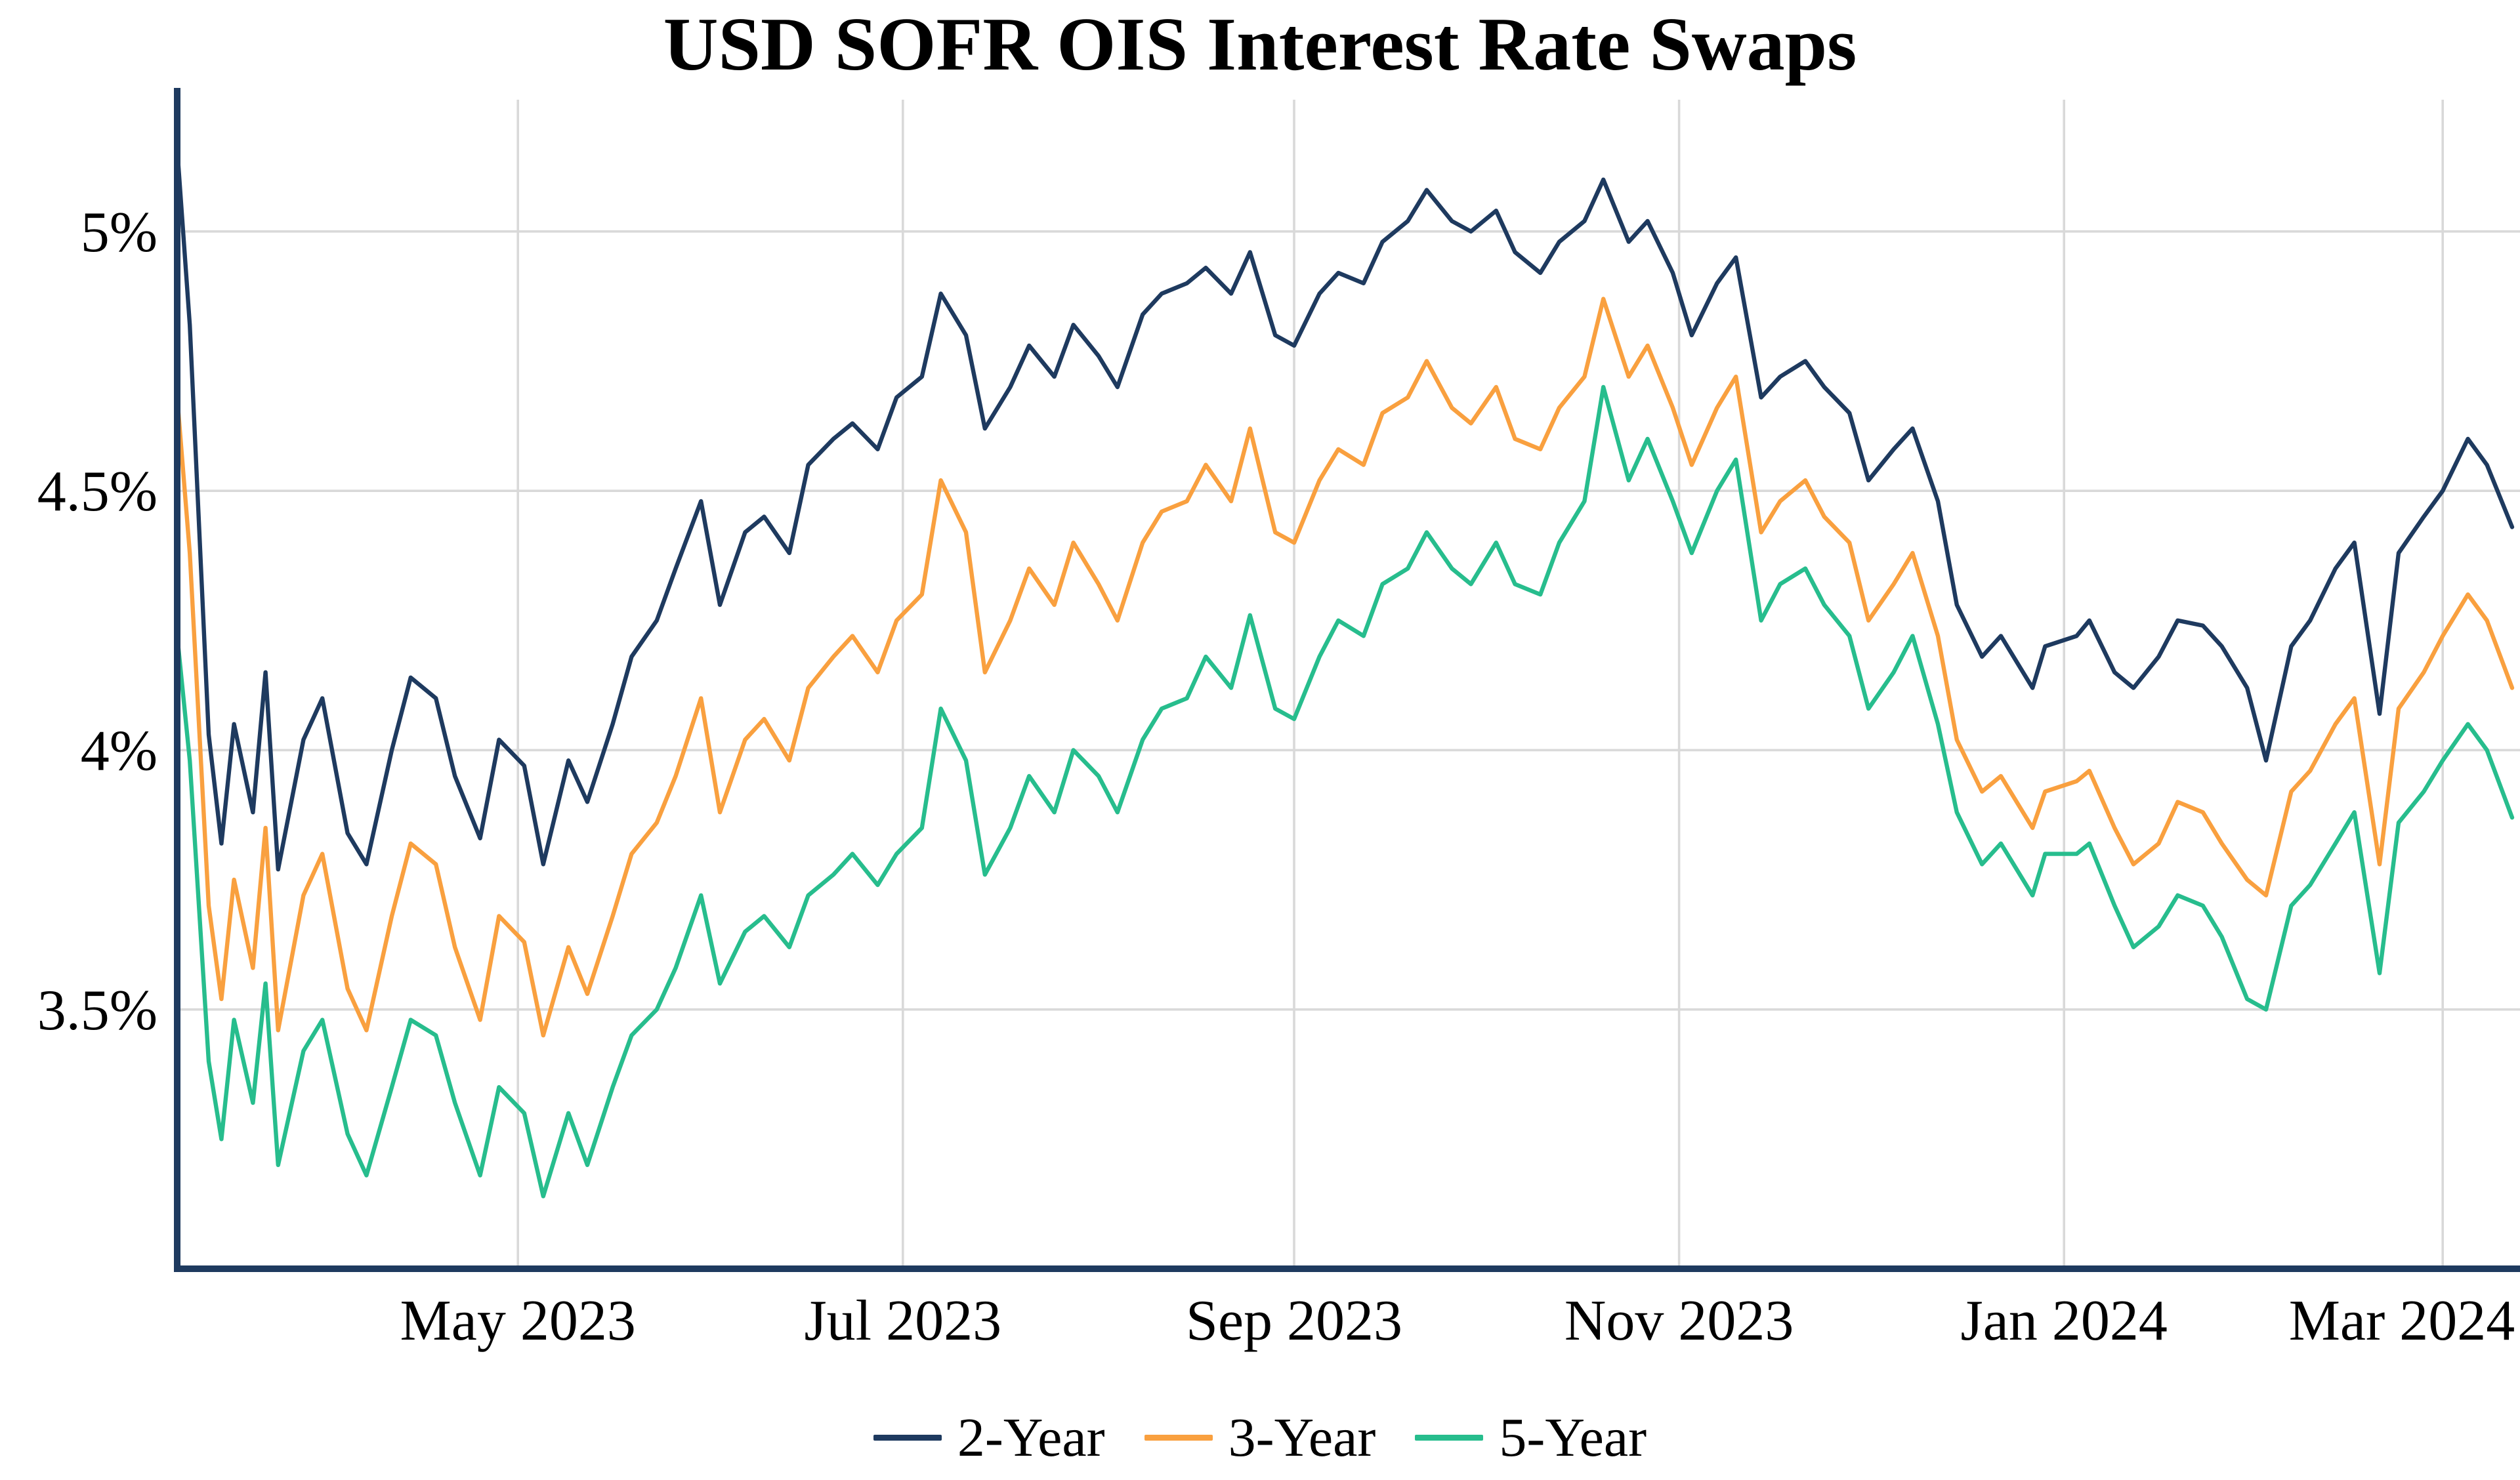  Describe the element at coordinates (119, 751) in the screenshot. I see `y-axis-tick-label: 4%` at that location.